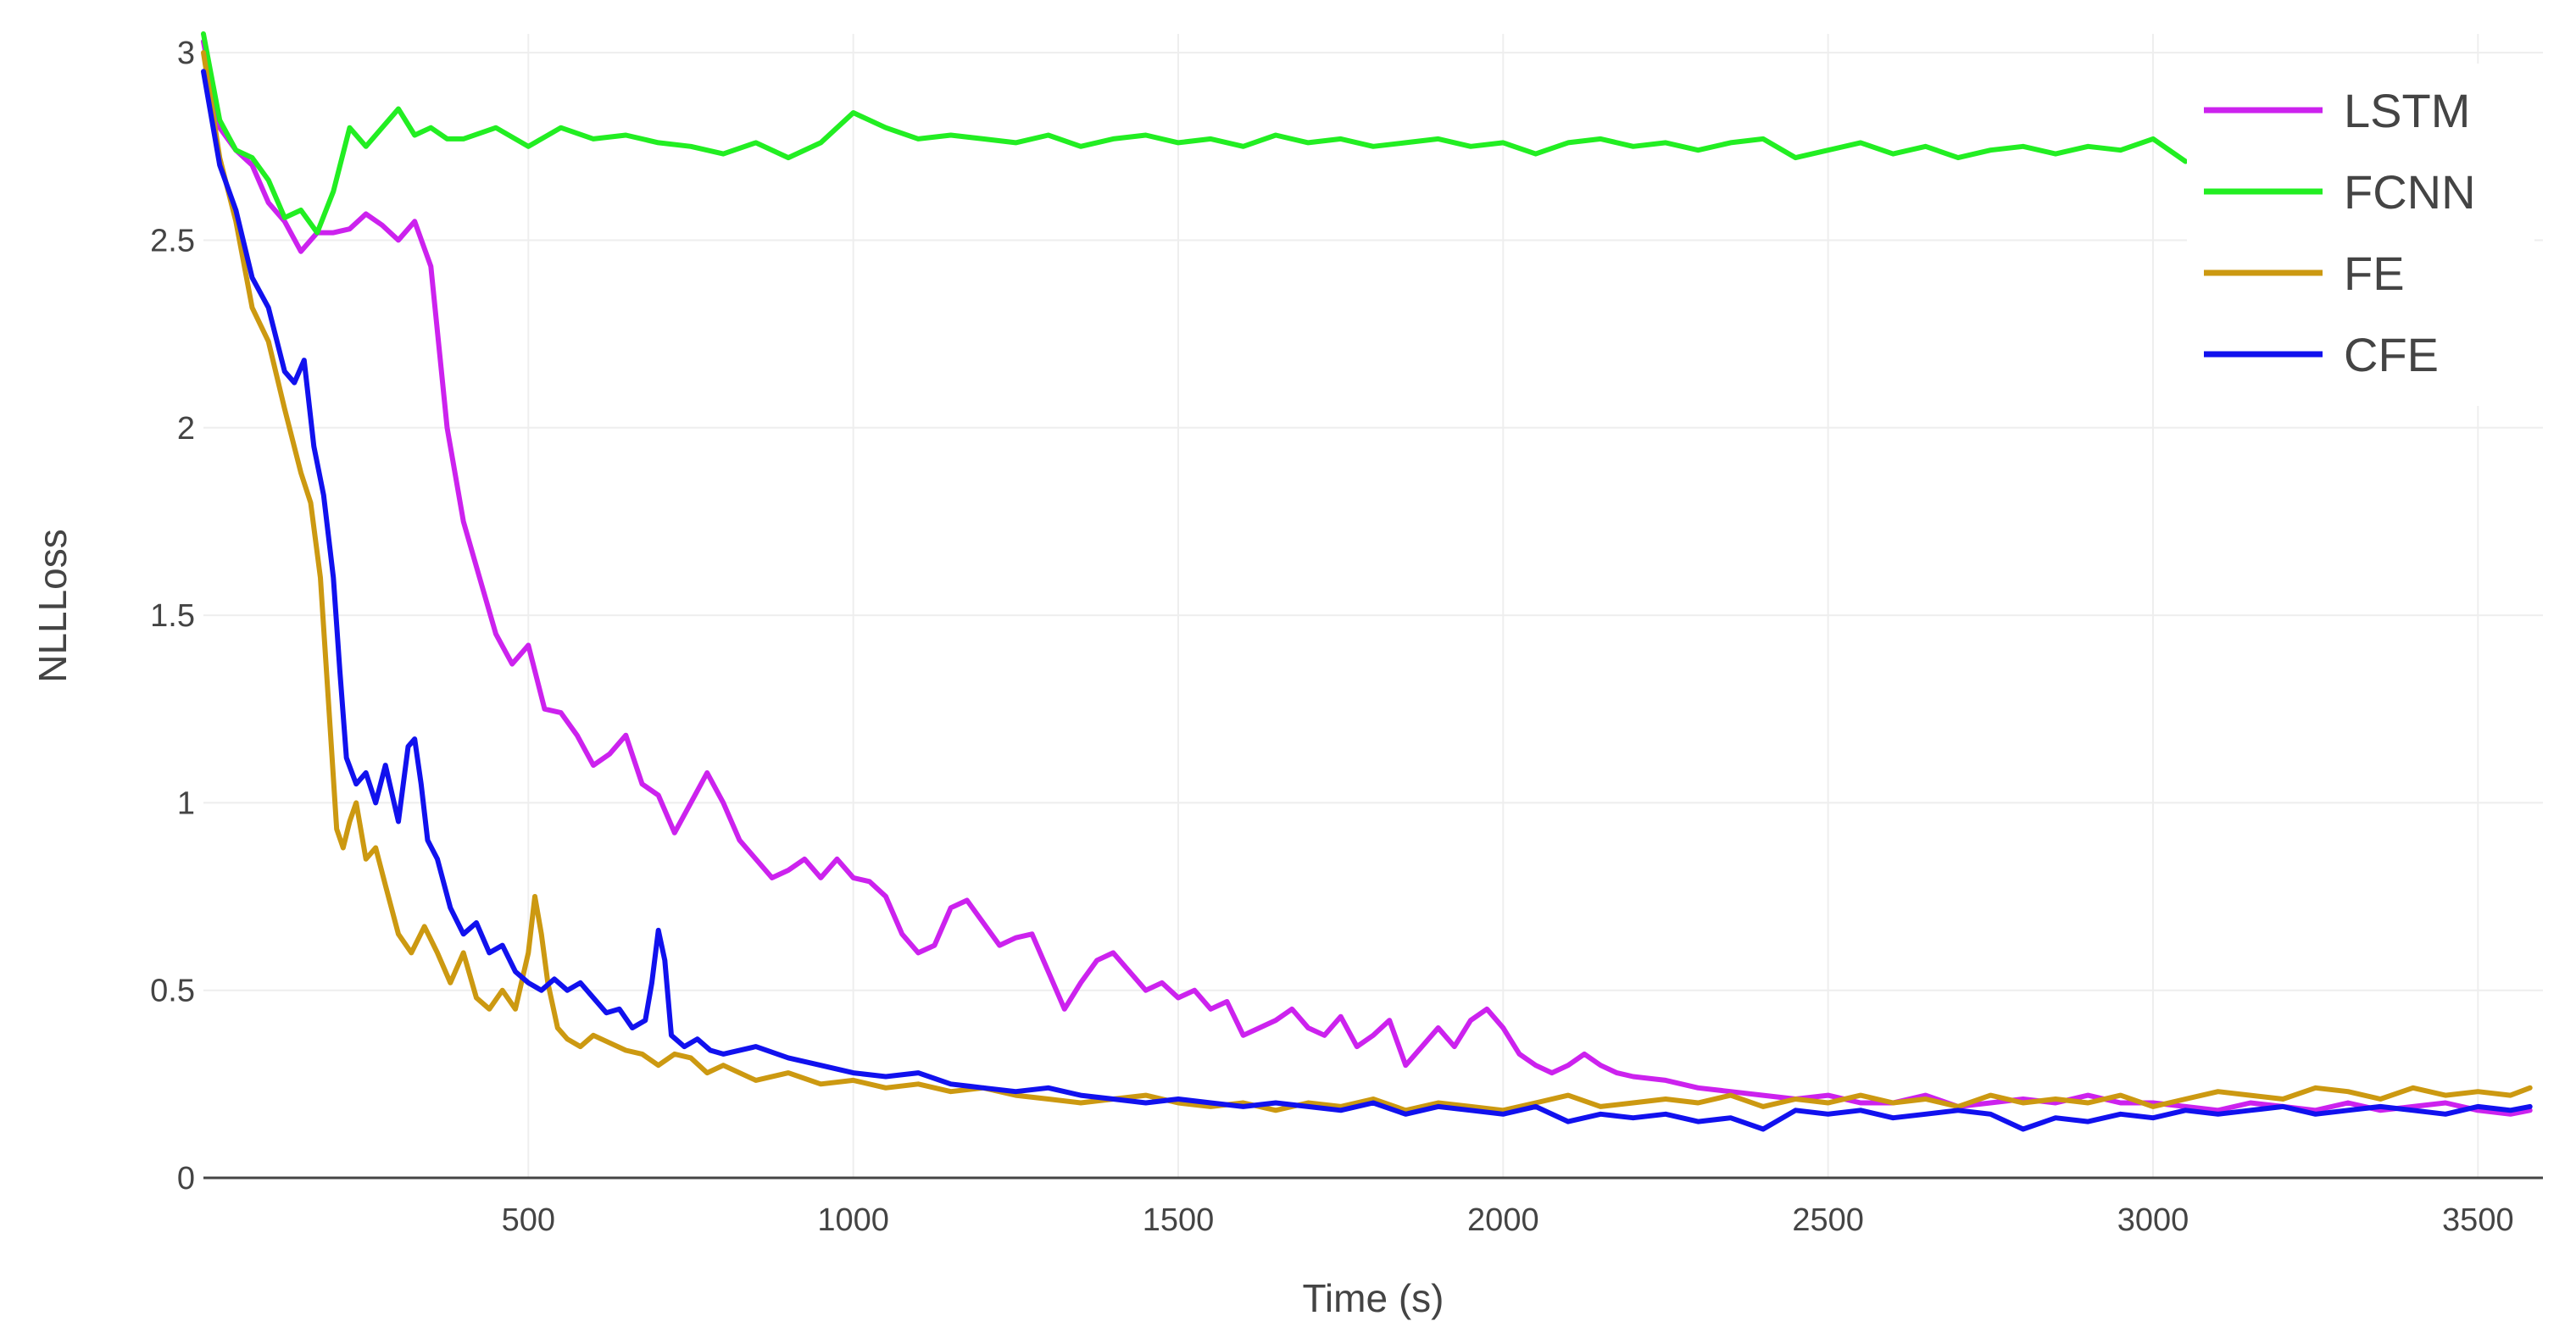 The image size is (2576, 1338). I want to click on x-tick-label: 2500, so click(1828, 1220).